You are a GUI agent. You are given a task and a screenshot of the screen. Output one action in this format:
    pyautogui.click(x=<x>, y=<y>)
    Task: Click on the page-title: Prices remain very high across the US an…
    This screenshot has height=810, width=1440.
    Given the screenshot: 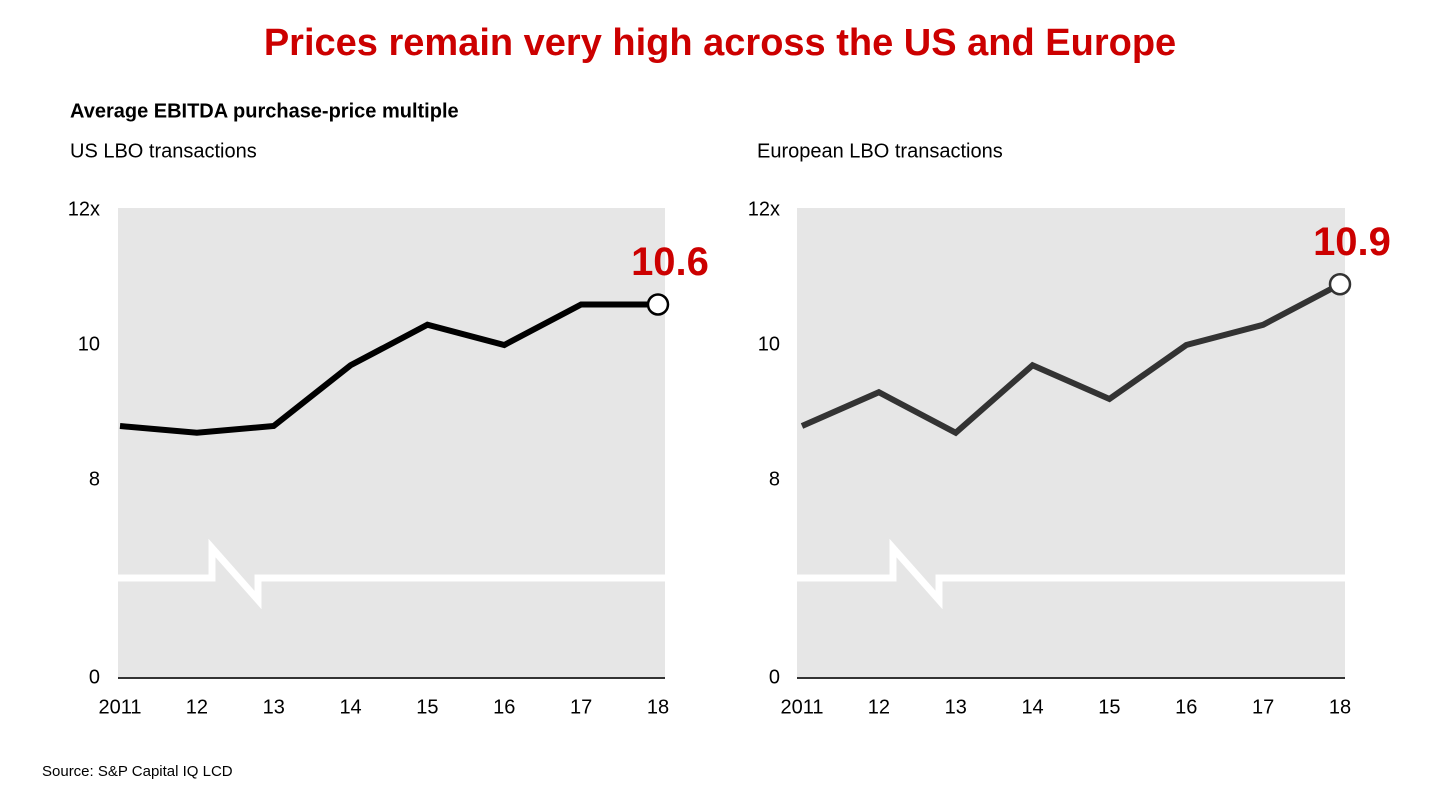 What is the action you would take?
    pyautogui.click(x=720, y=43)
    